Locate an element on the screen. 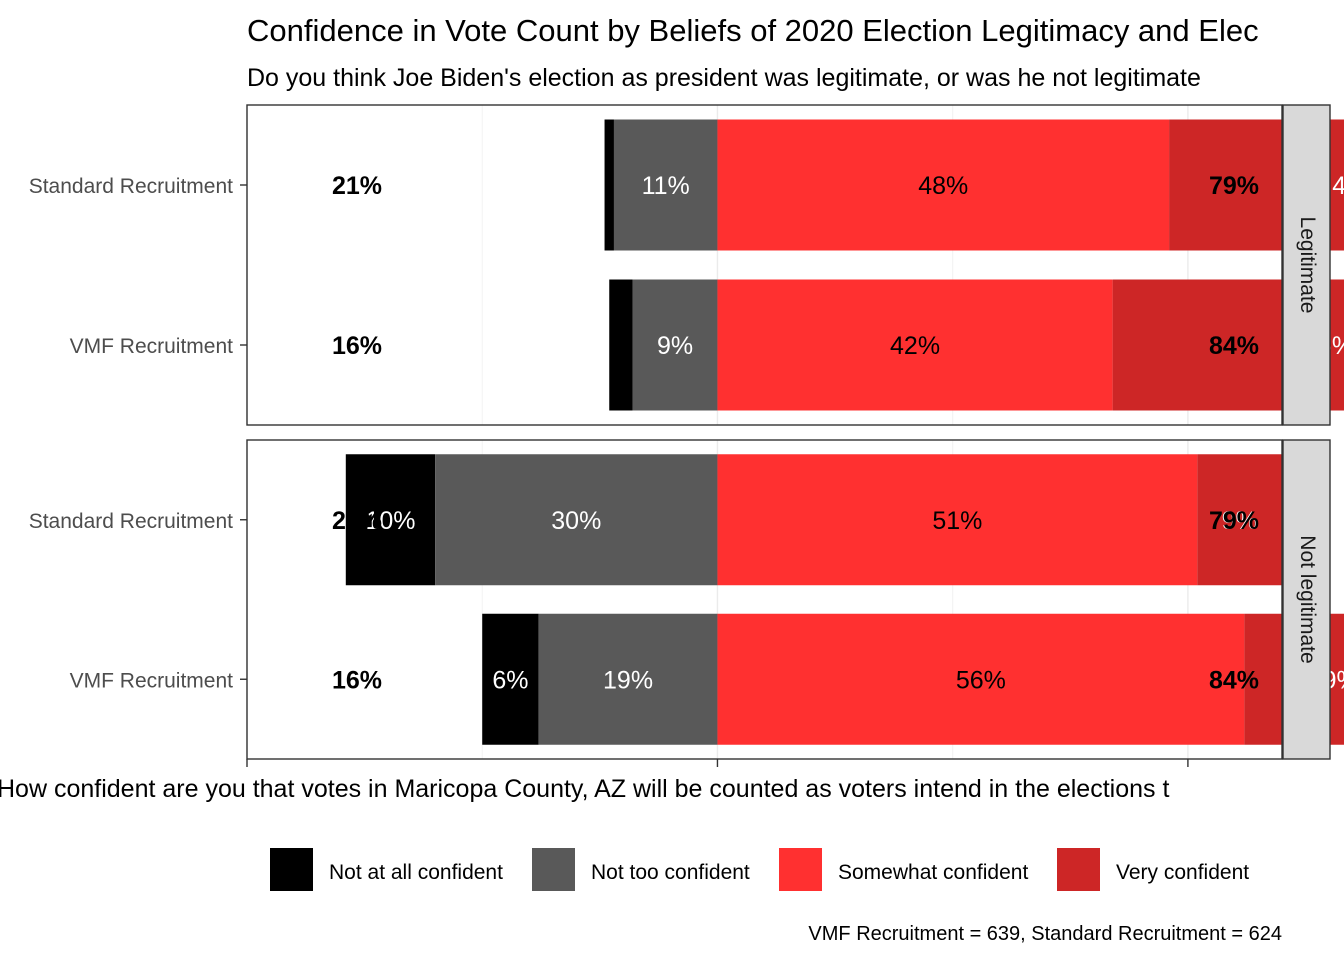  legend-item: Not at all confident is located at coordinates (386, 869).